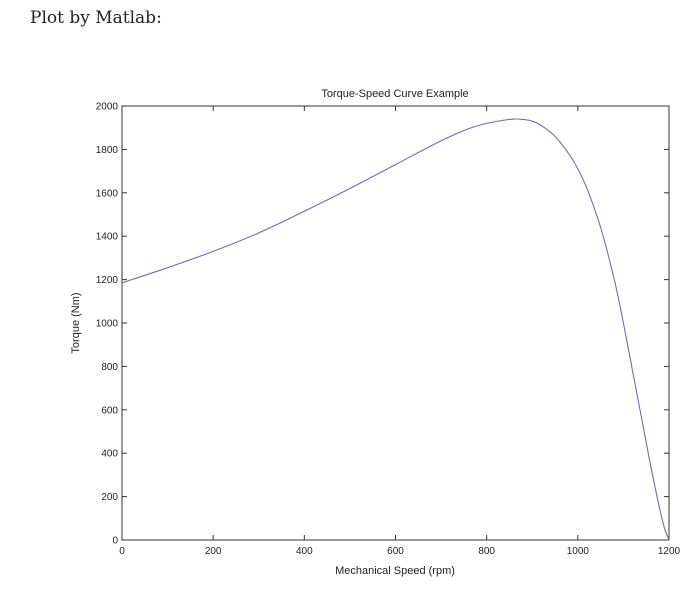  I want to click on x-tick-label: 1000, so click(578, 551).